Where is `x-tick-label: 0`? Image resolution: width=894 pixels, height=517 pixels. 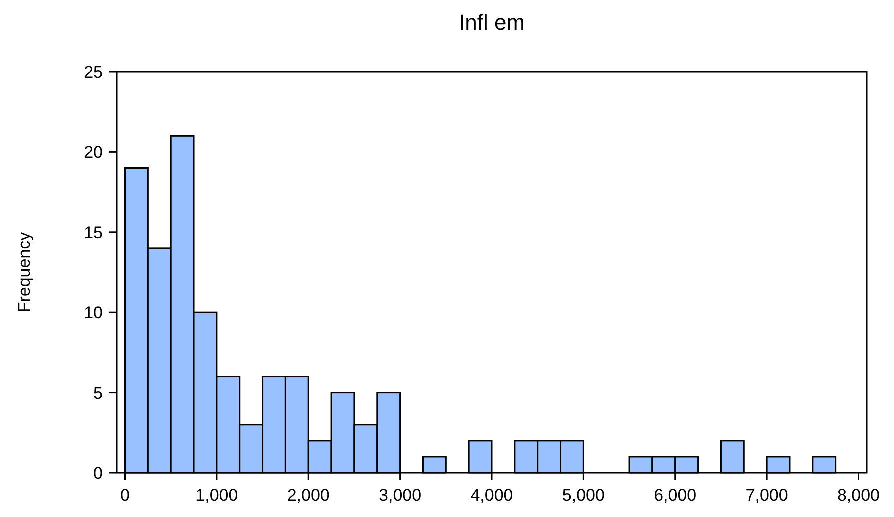 x-tick-label: 0 is located at coordinates (125, 495).